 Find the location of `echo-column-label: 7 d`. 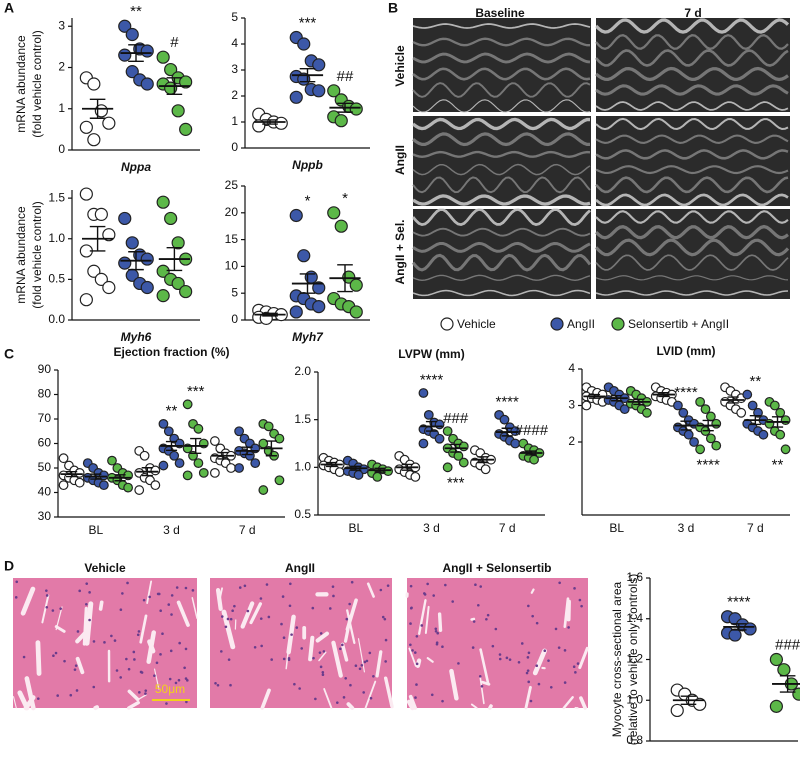

echo-column-label: 7 d is located at coordinates (692, 13).